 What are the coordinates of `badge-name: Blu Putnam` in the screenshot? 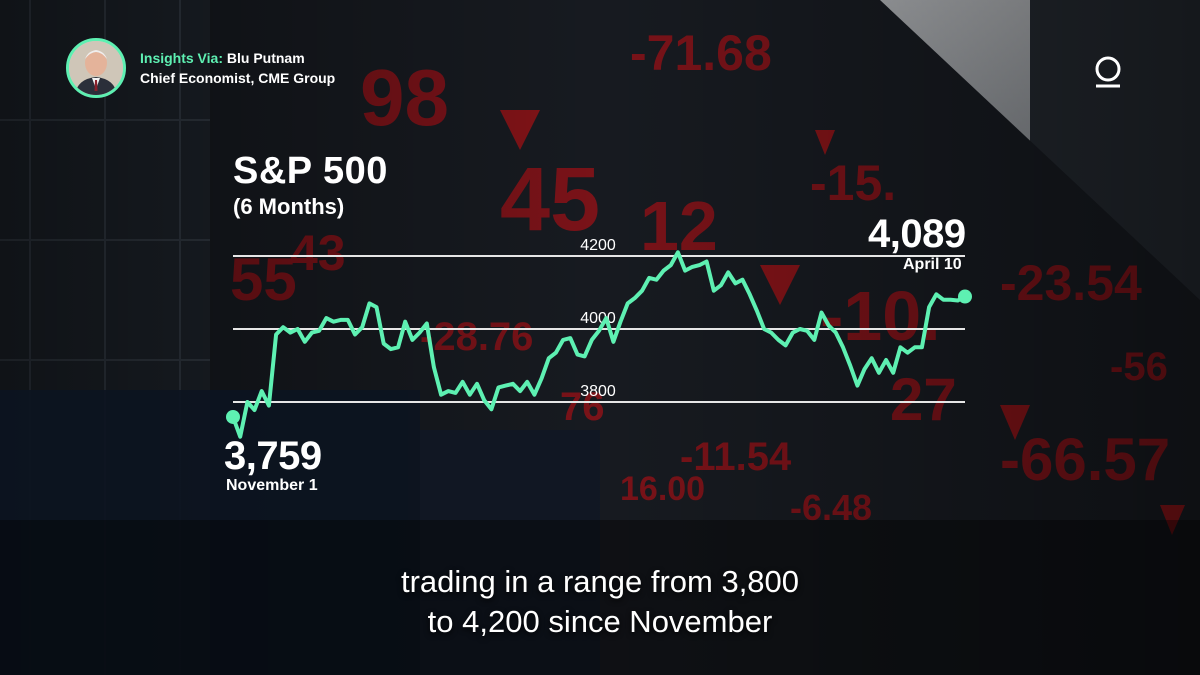 It's located at (265, 58).